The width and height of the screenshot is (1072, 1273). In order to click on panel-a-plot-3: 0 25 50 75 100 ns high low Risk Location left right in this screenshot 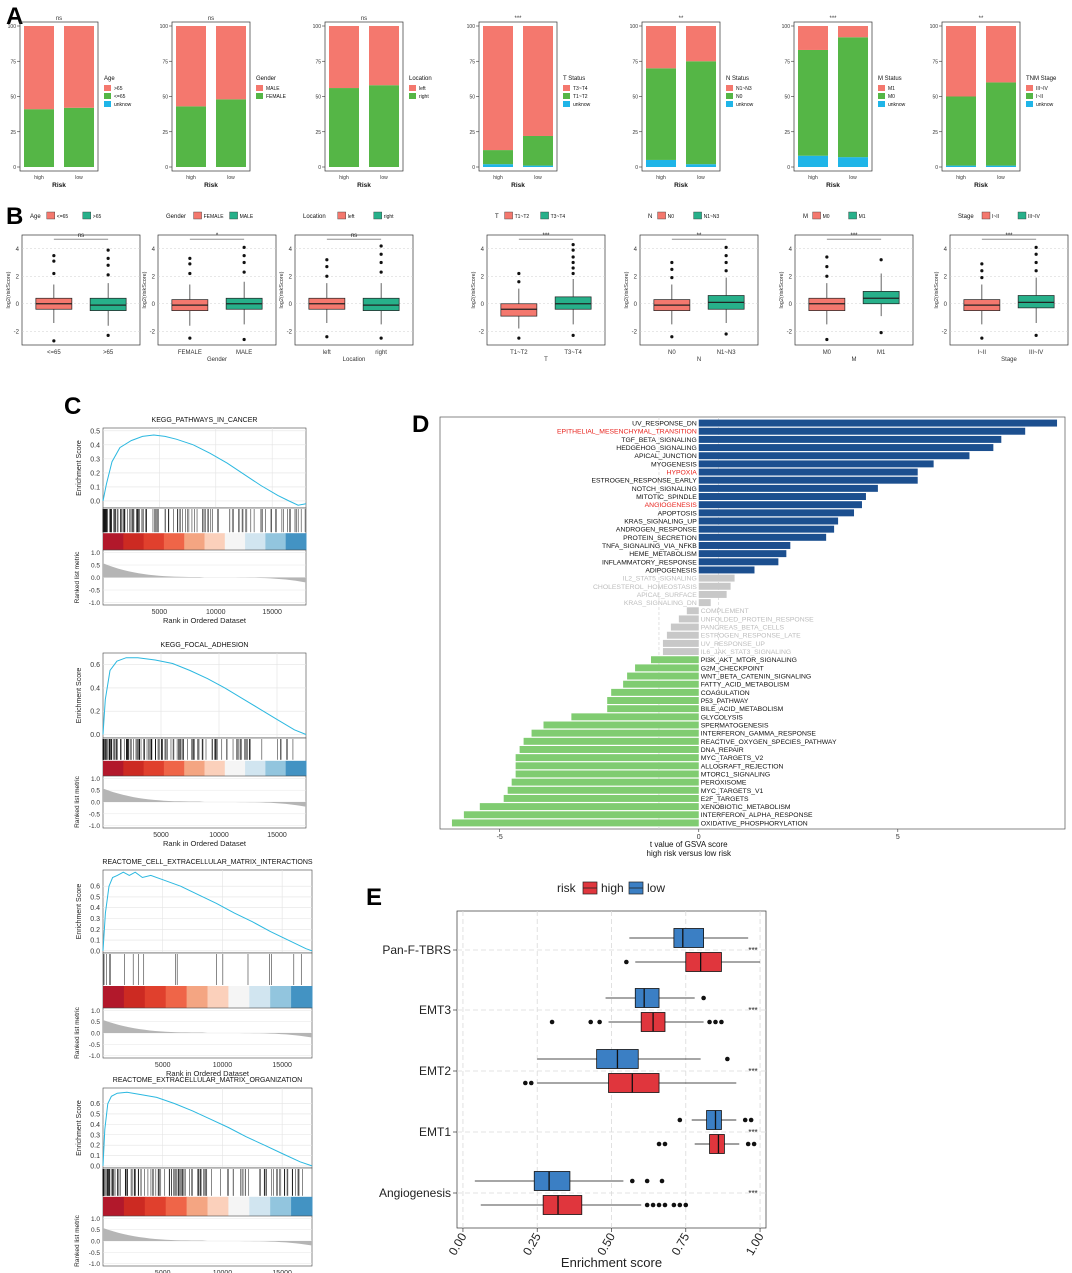, I will do `click(372, 102)`.